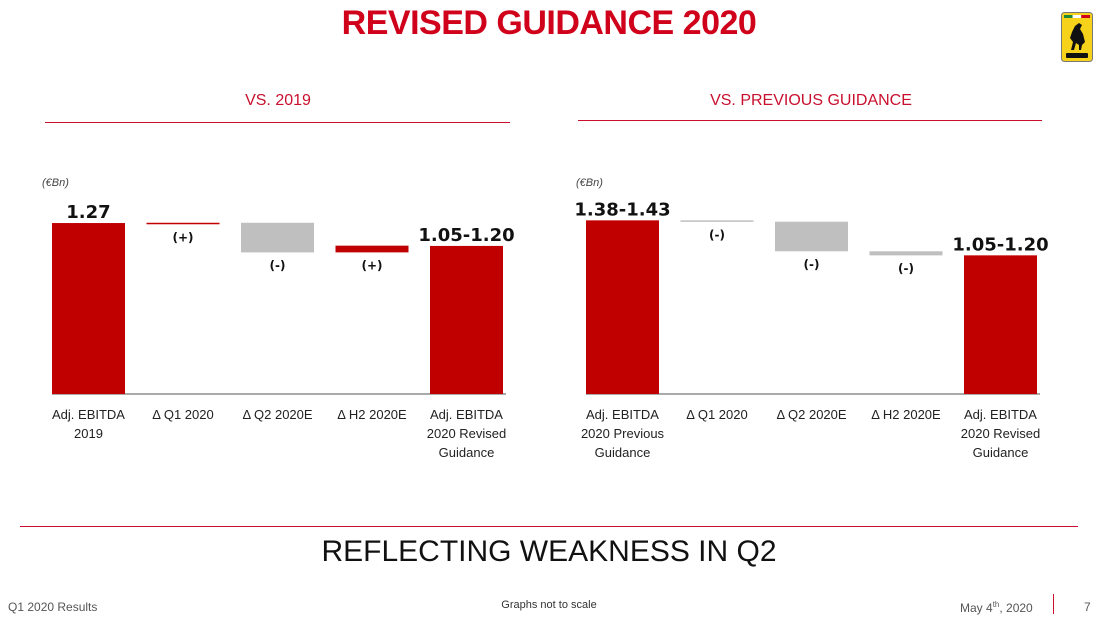 The width and height of the screenshot is (1098, 619). I want to click on right-category-label-1: Guidance, so click(623, 452).